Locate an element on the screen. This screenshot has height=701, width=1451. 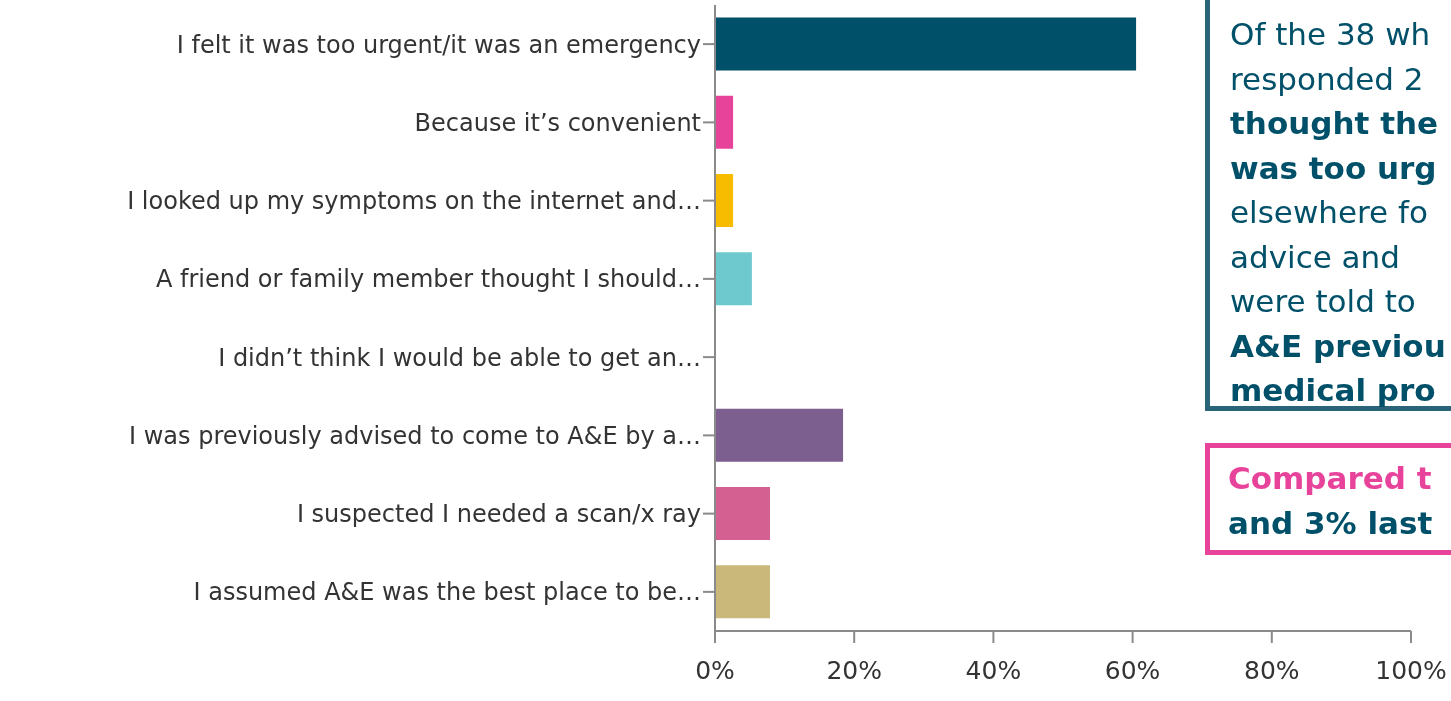
annotation: were told to is located at coordinates (1323, 301).